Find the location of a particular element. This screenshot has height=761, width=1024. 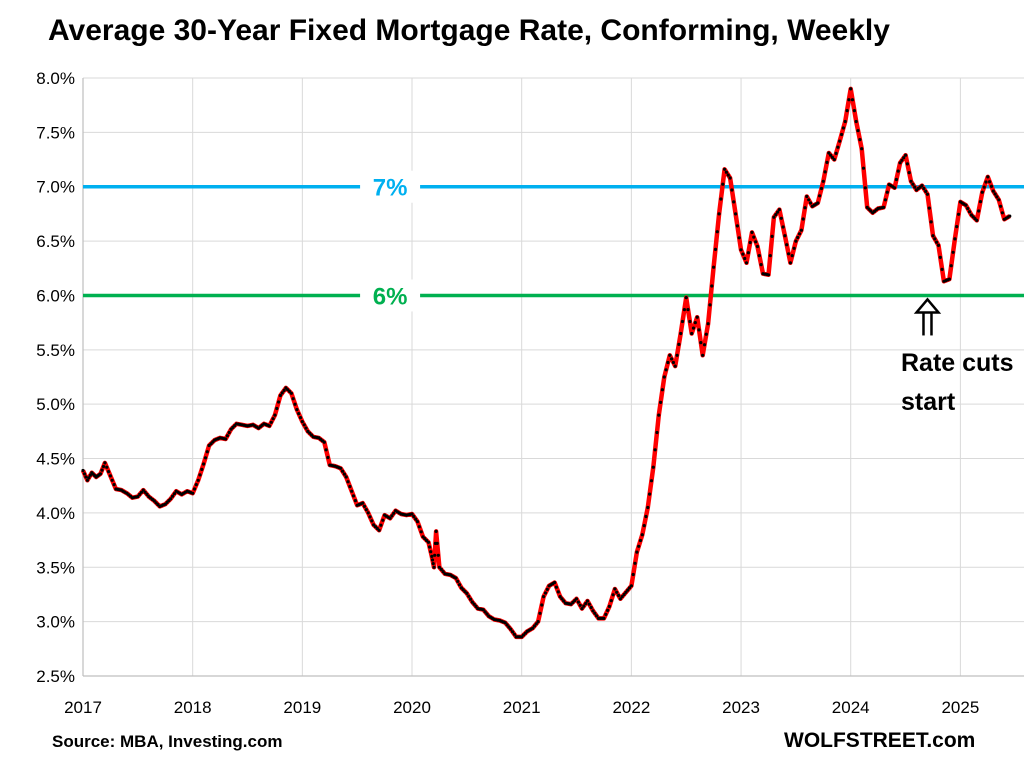

reference-label: 6% is located at coordinates (390, 296).